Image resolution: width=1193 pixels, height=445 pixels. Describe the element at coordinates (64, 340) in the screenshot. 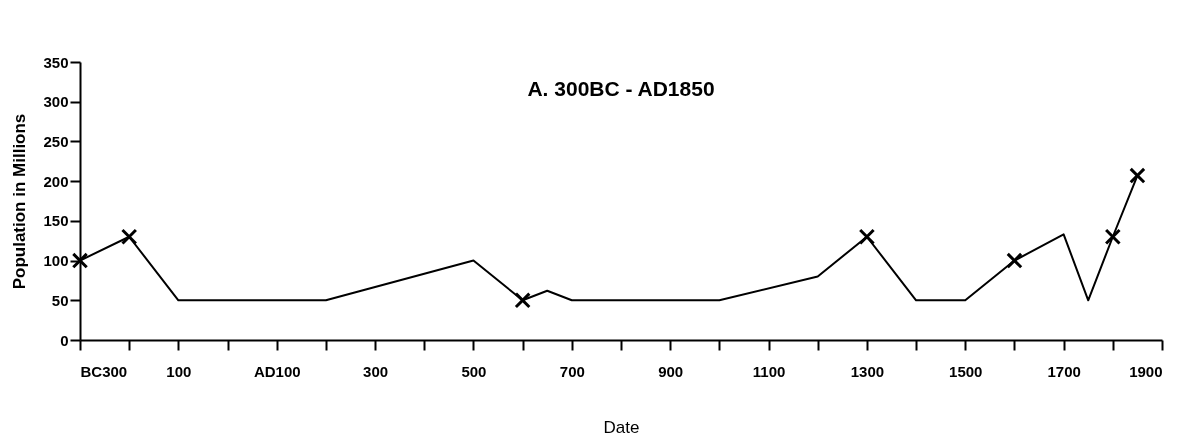

I see `y-tick-label: 0` at that location.